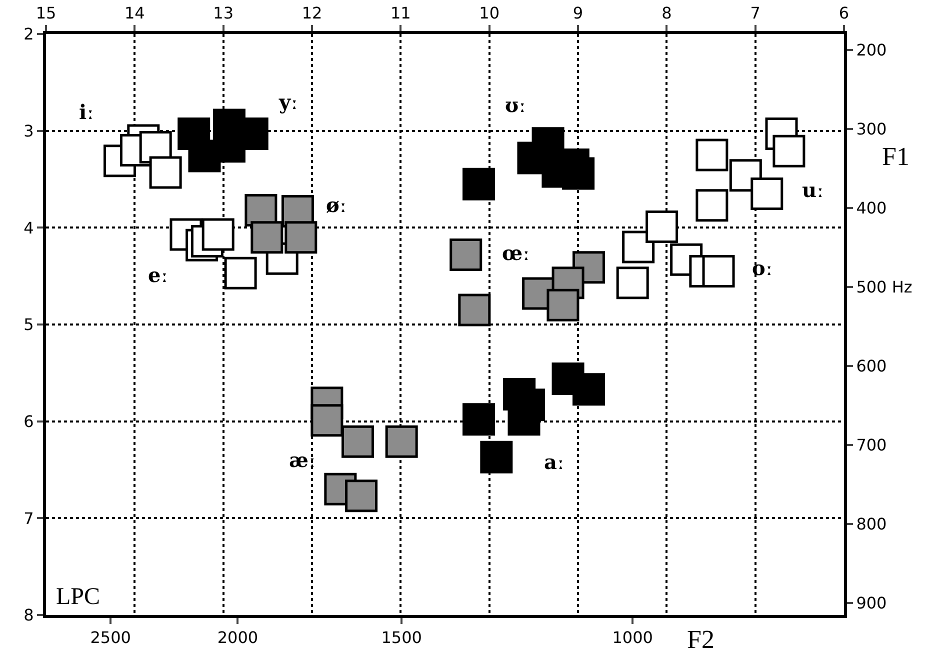  What do you see at coordinates (237, 638) in the screenshot?
I see `x-tick-label: 2000` at bounding box center [237, 638].